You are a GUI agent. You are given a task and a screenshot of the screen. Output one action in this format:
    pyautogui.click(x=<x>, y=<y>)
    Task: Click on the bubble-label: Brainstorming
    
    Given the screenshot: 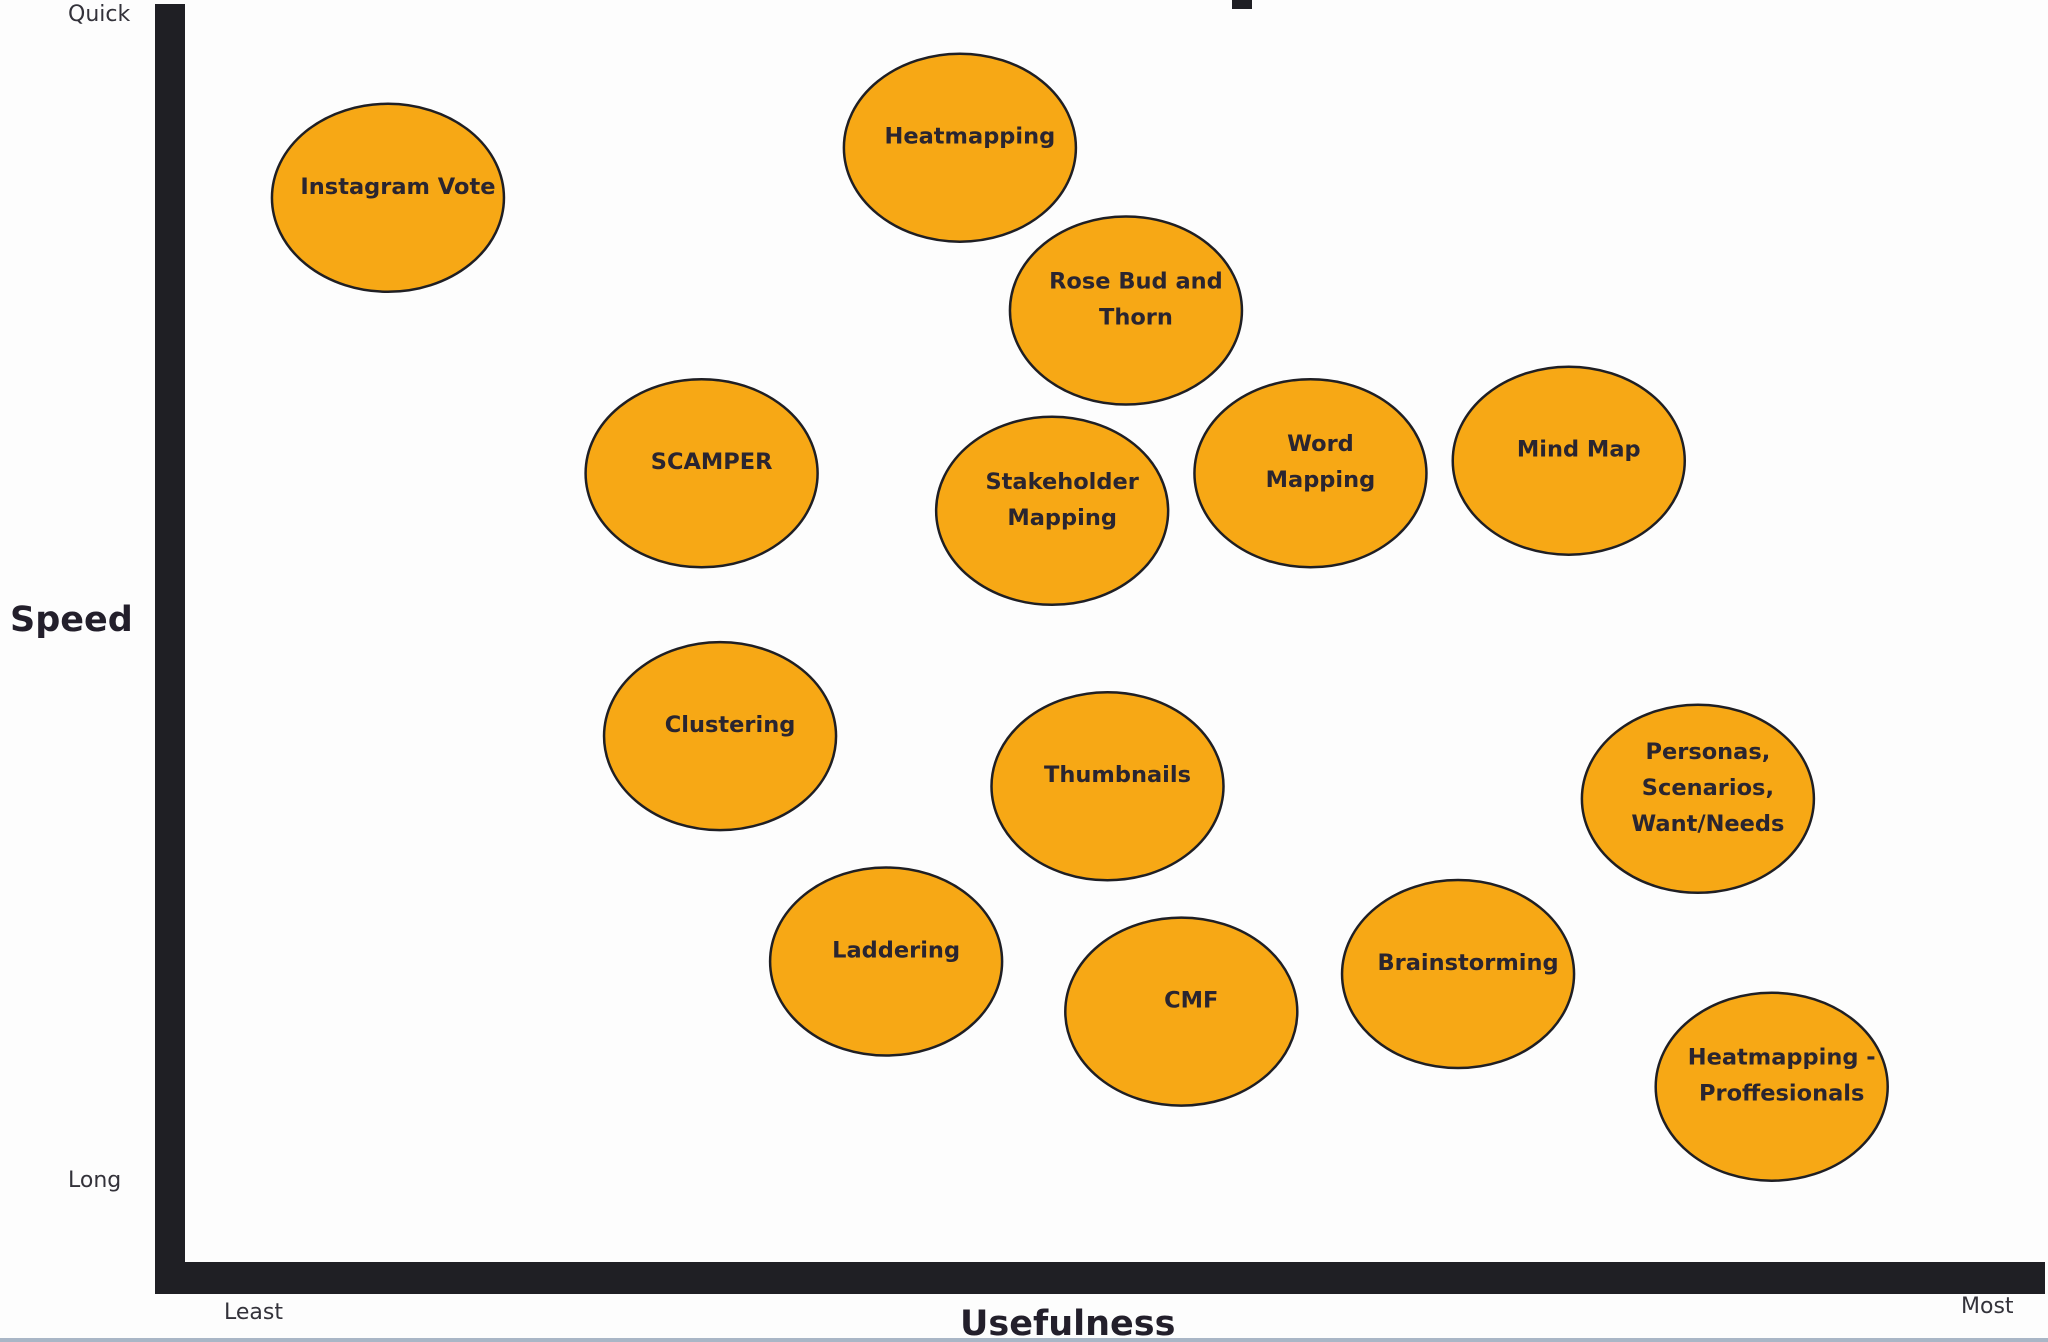 What is the action you would take?
    pyautogui.click(x=1467, y=963)
    